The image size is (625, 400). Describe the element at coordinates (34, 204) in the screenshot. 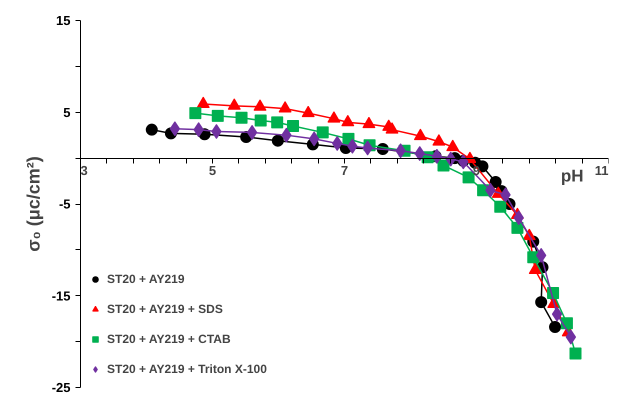

I see `y-axis-title: σ₀ (μc/cm²)` at that location.